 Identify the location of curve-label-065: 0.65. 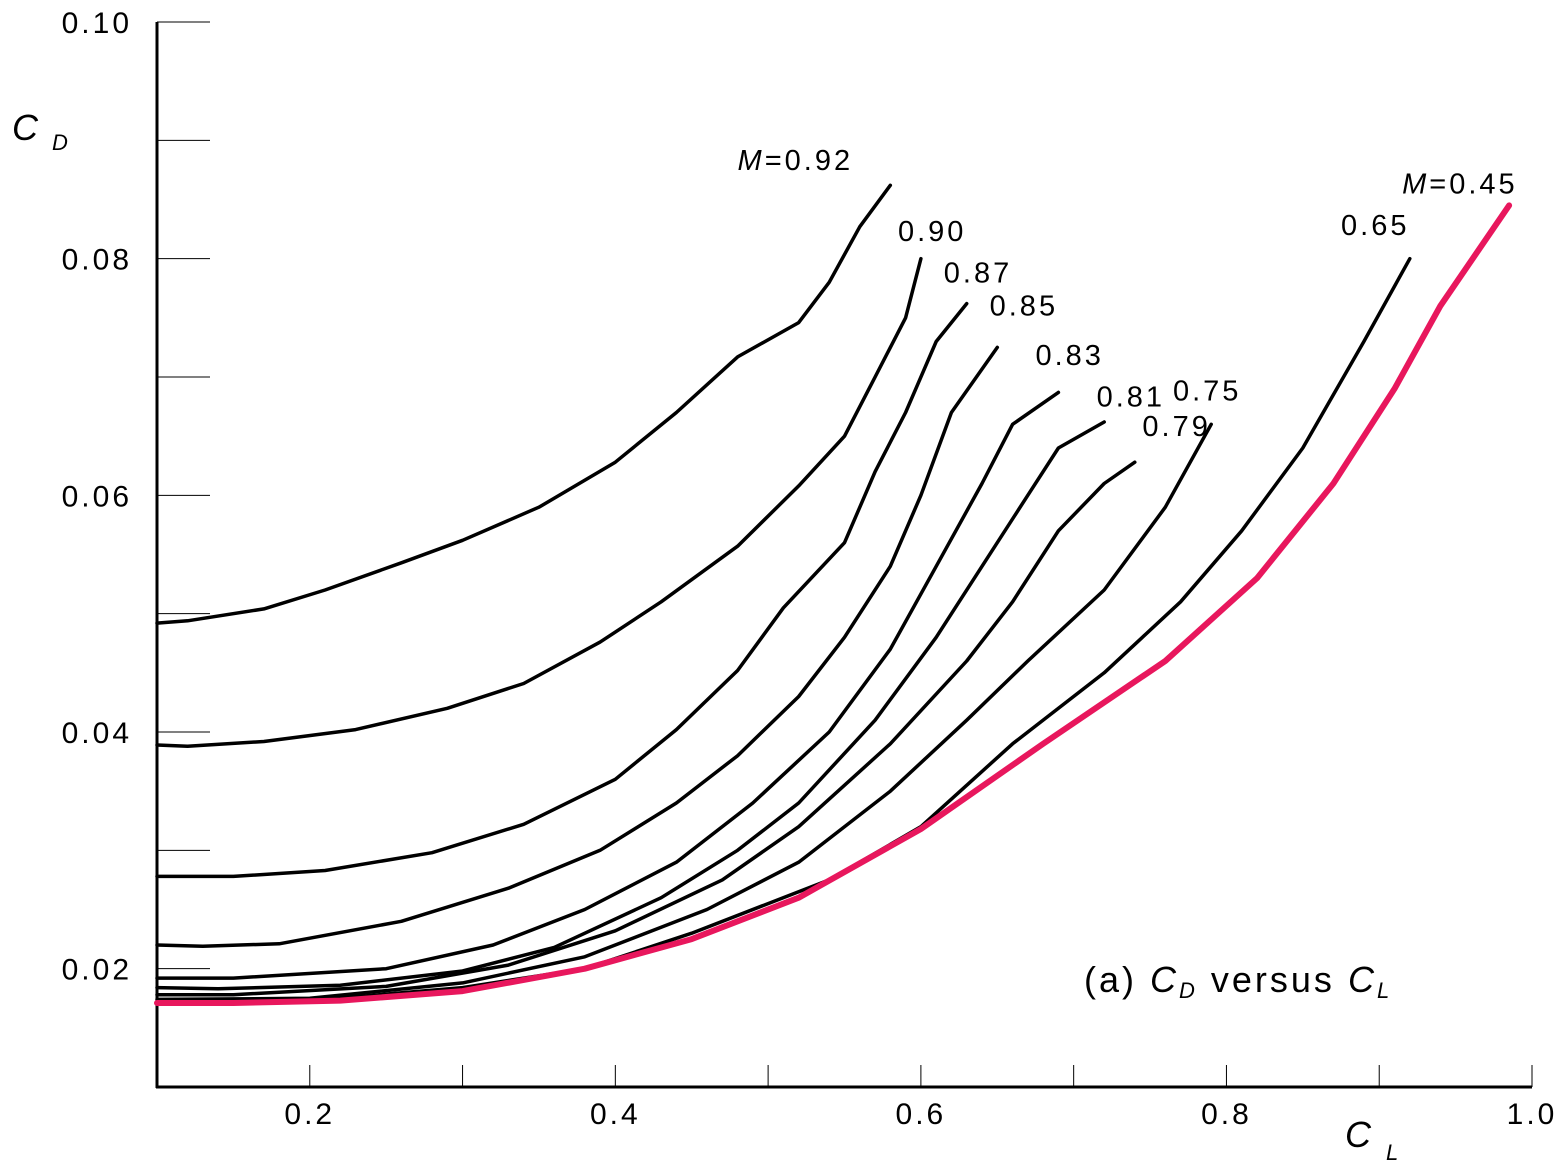
(1375, 226).